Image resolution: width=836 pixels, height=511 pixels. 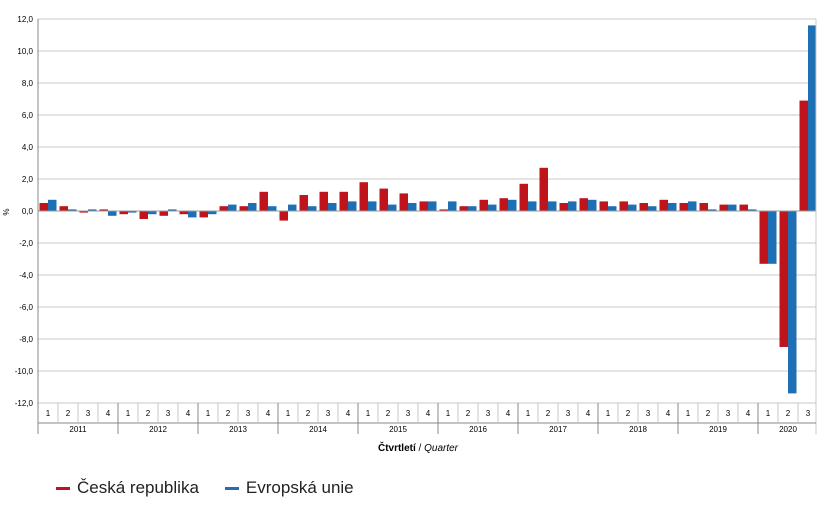 I want to click on year-label: 2017, so click(x=558, y=429).